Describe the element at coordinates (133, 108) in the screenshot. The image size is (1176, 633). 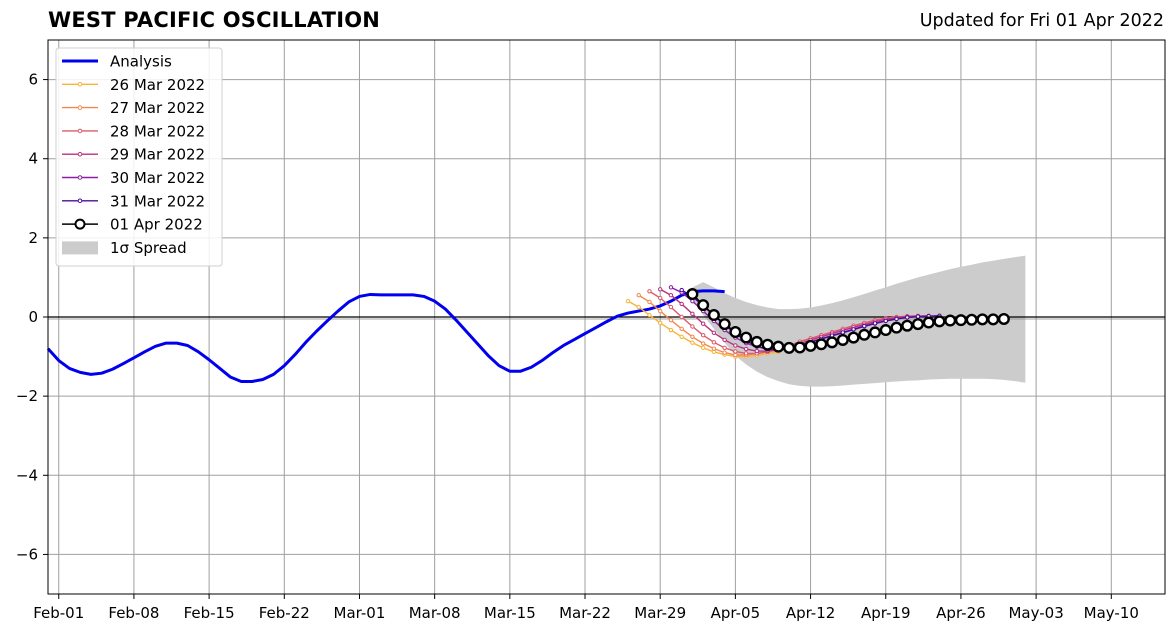
I see `legend-item: 27 Mar 2022` at that location.